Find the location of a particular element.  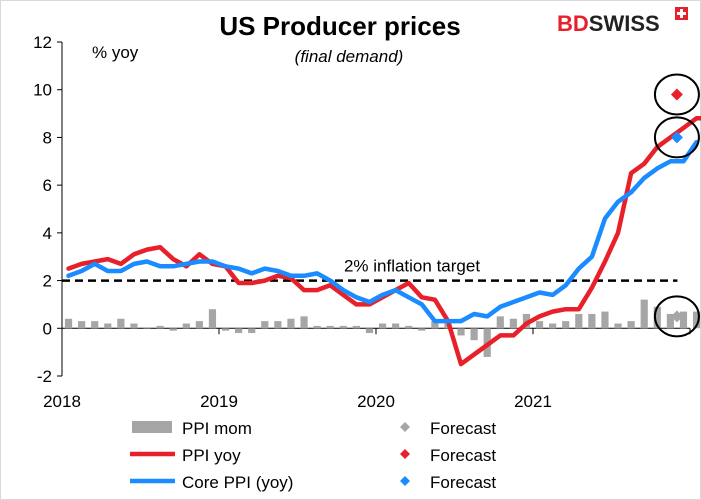

swiss-flag-icon is located at coordinates (681, 13).